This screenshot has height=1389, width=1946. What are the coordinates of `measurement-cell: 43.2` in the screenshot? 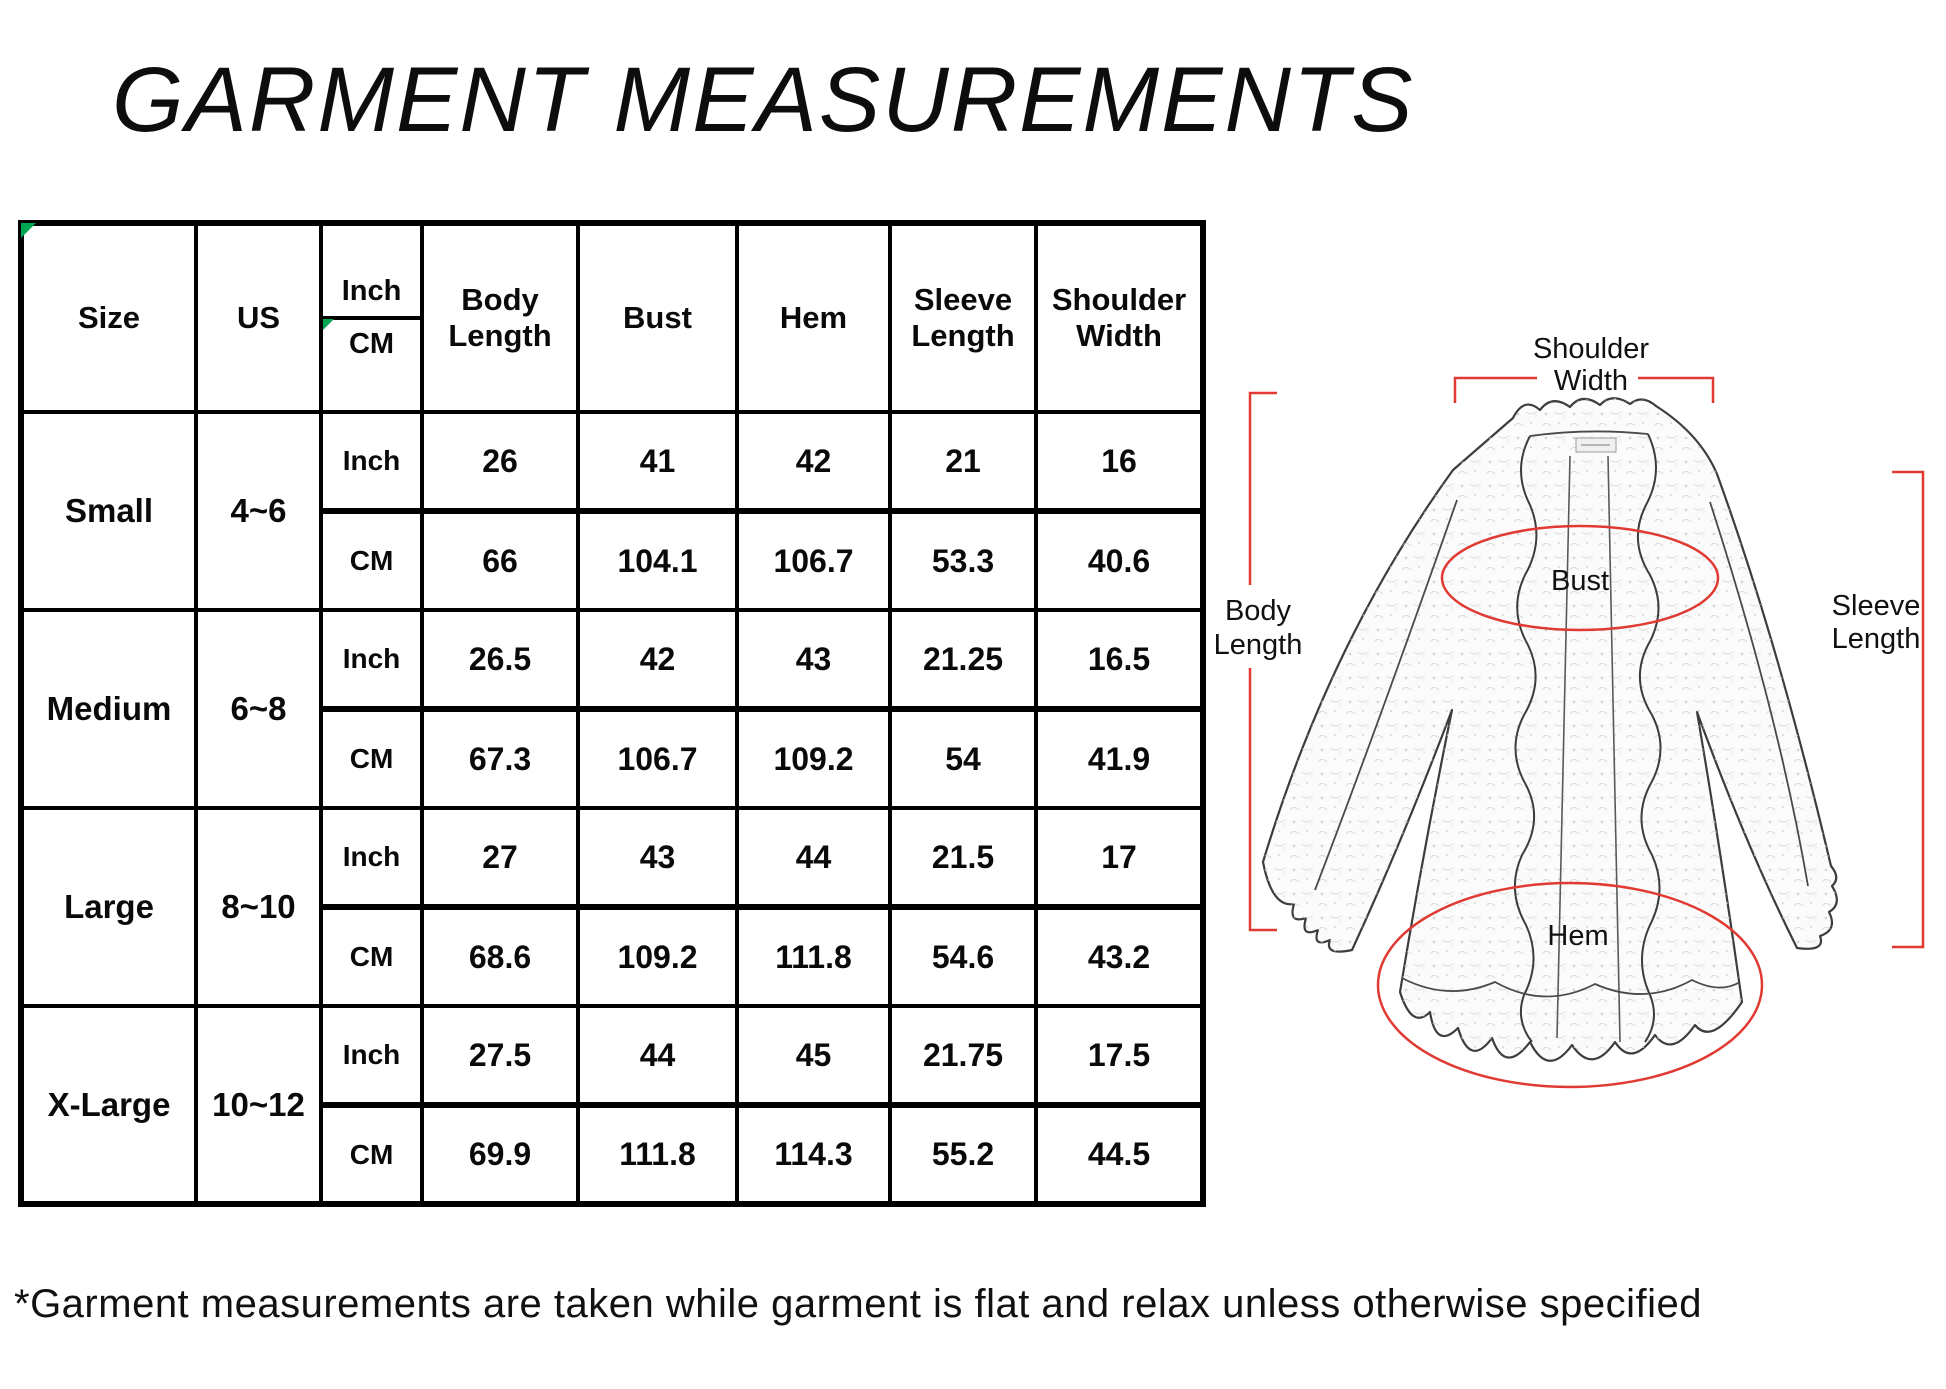 It's located at (1119, 956).